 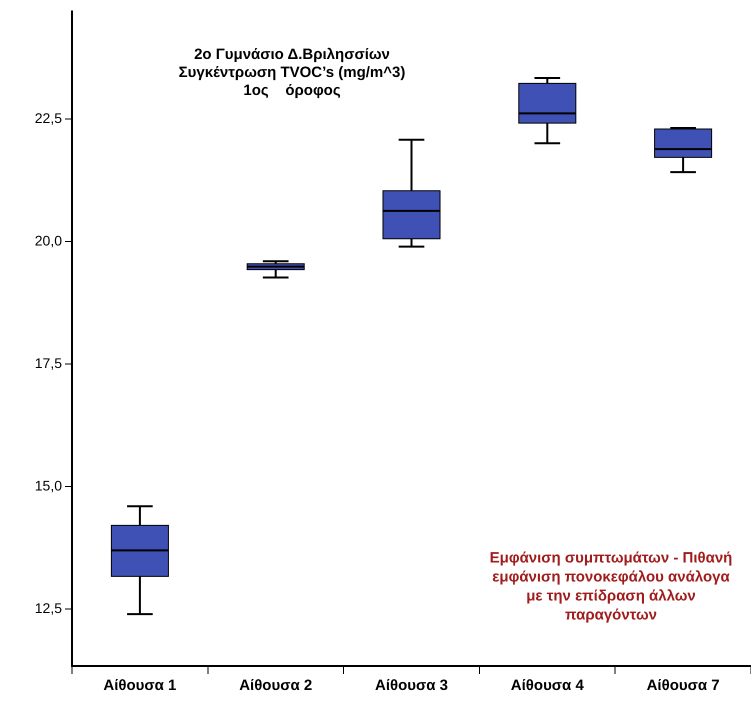 What do you see at coordinates (275, 685) in the screenshot?
I see `x-tick-label: Αίθουσα 2` at bounding box center [275, 685].